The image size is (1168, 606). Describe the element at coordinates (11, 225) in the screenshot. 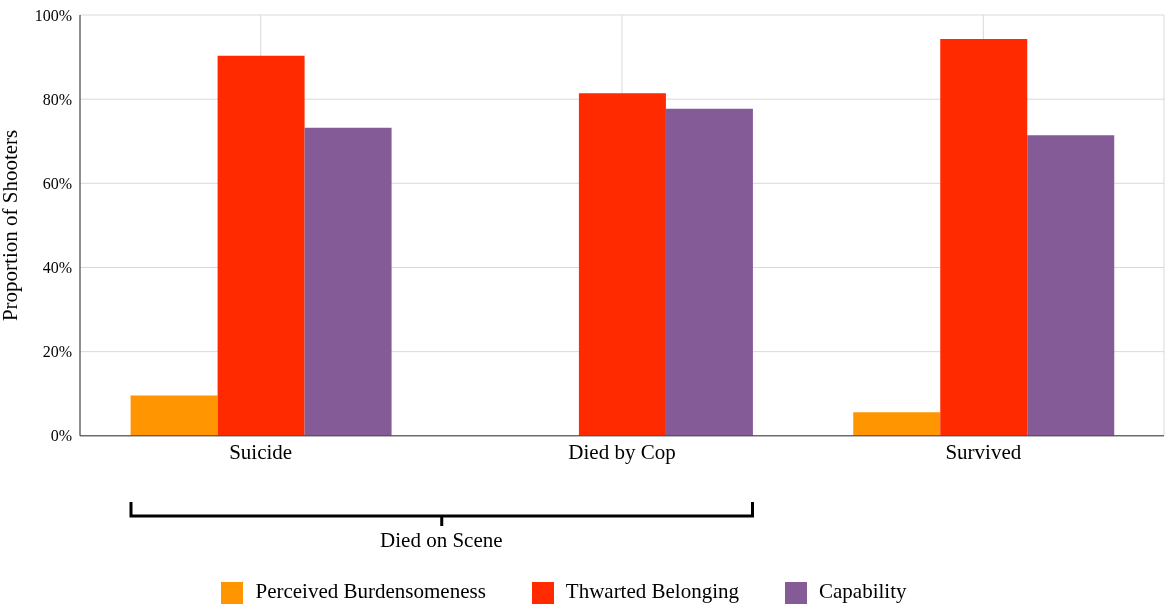

I see `y-axis-title: Proportion of Shooters` at that location.